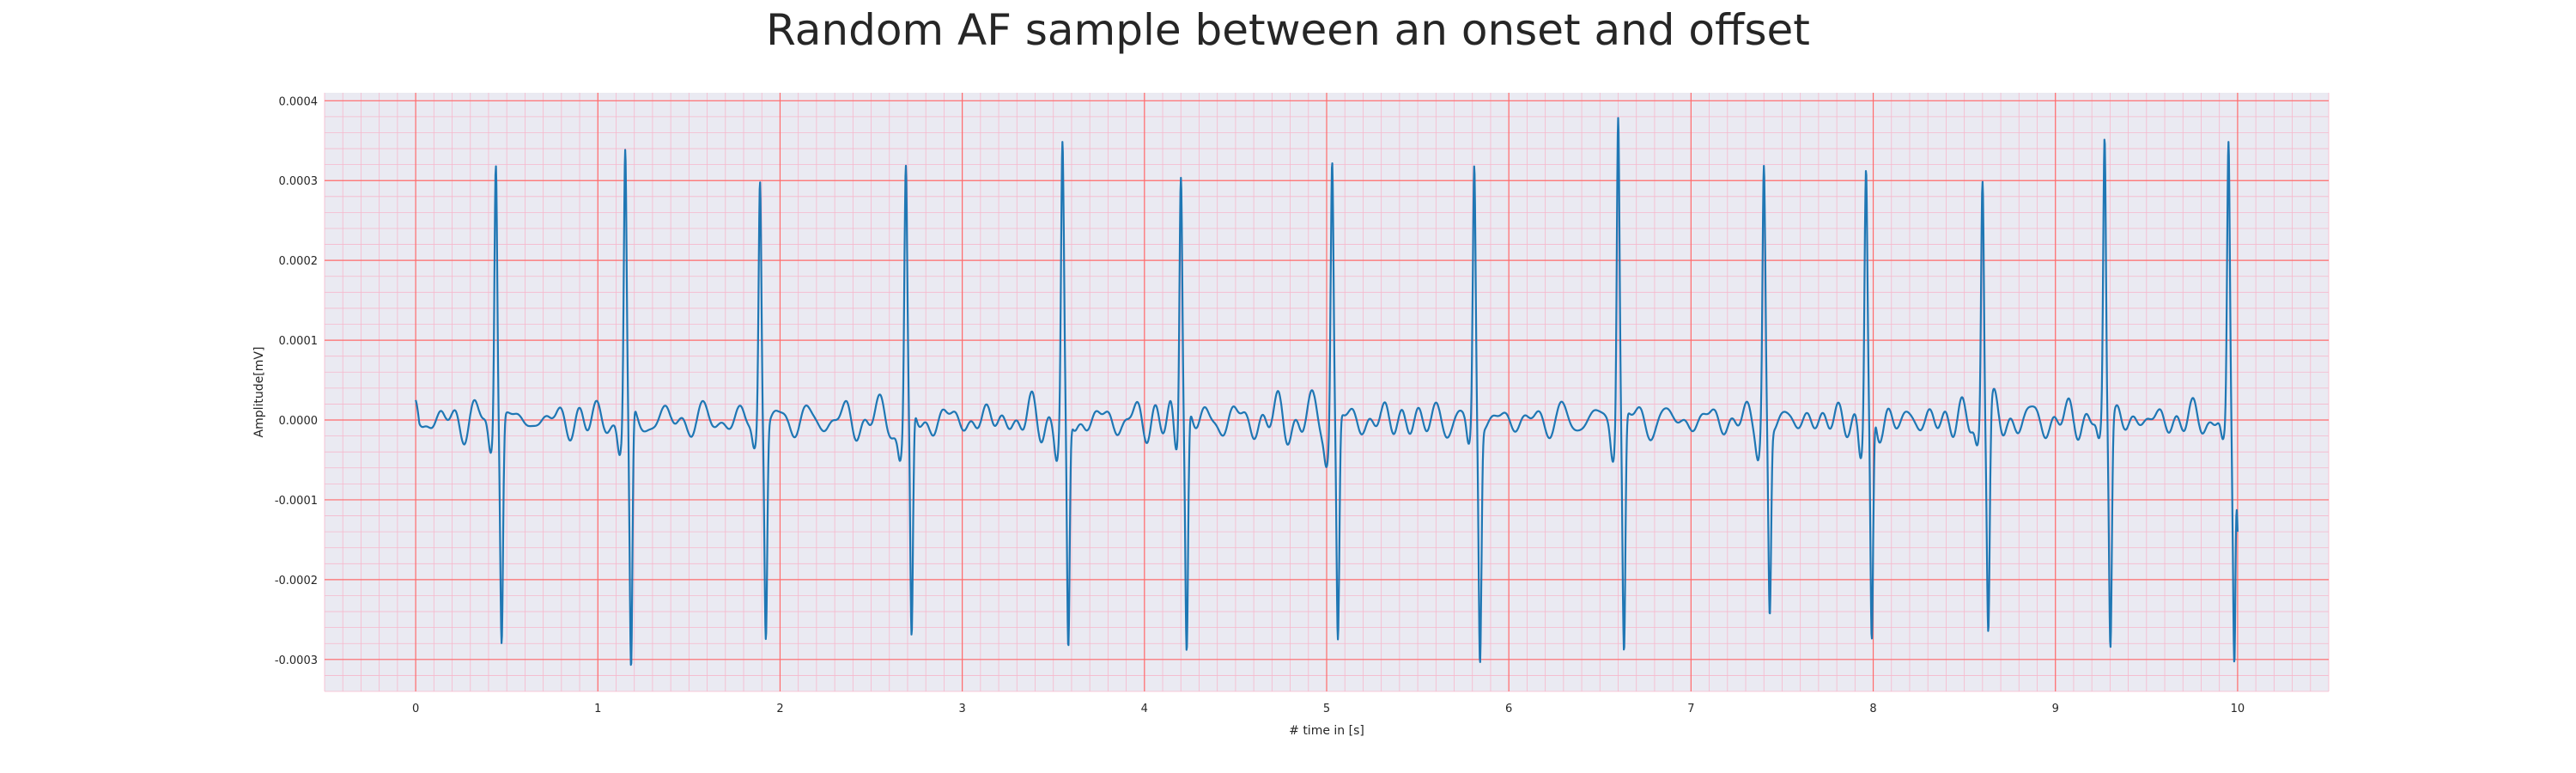 The width and height of the screenshot is (2576, 773). What do you see at coordinates (1508, 709) in the screenshot?
I see `x-tick-label: 6` at bounding box center [1508, 709].